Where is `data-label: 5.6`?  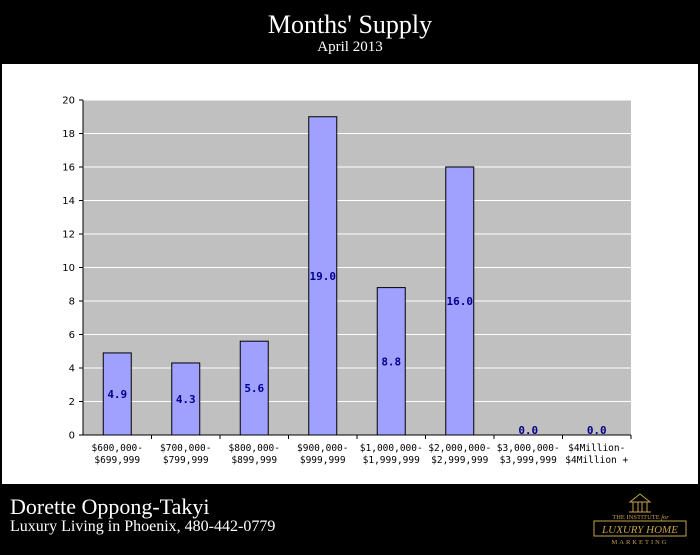
data-label: 5.6 is located at coordinates (254, 388).